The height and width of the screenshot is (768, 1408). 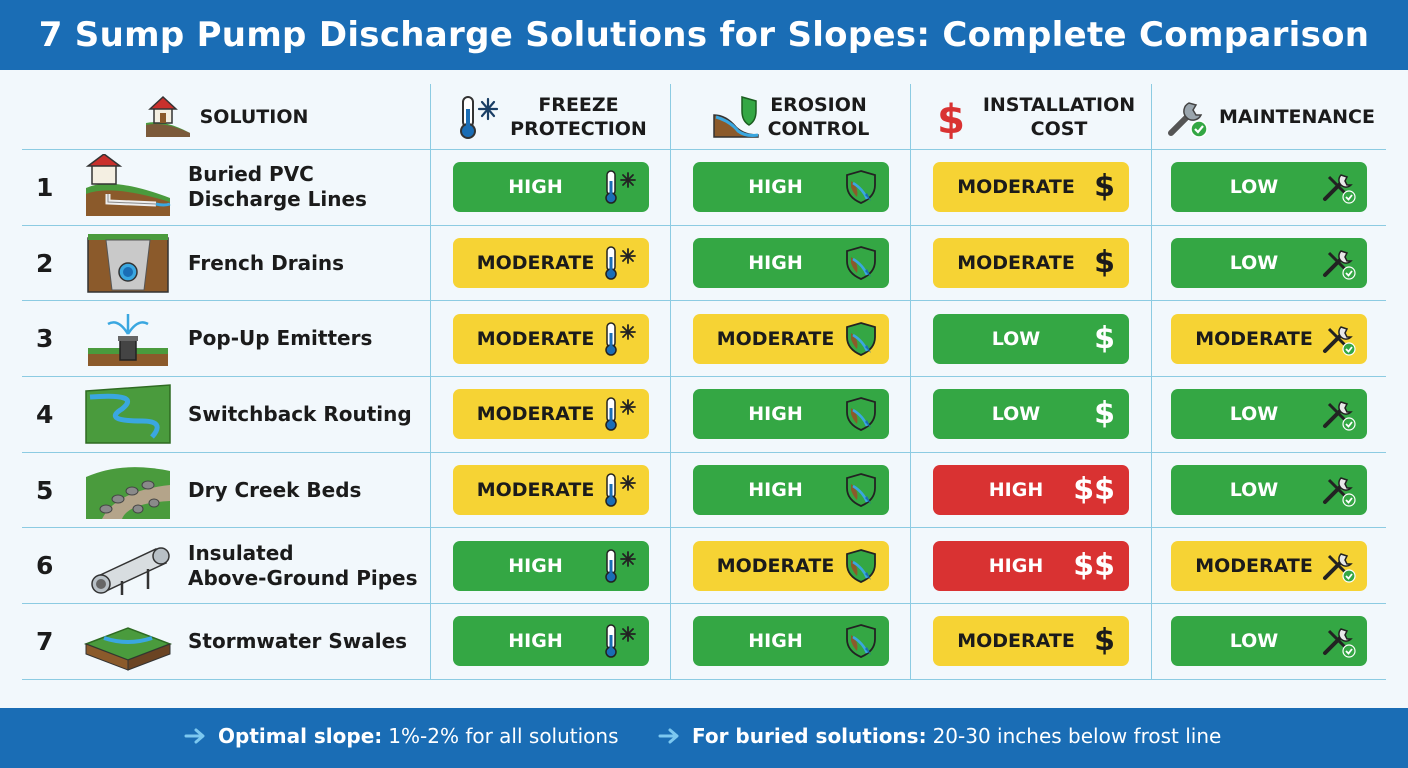 I want to click on erosion-rating-cell: MODERATE, so click(x=790, y=339).